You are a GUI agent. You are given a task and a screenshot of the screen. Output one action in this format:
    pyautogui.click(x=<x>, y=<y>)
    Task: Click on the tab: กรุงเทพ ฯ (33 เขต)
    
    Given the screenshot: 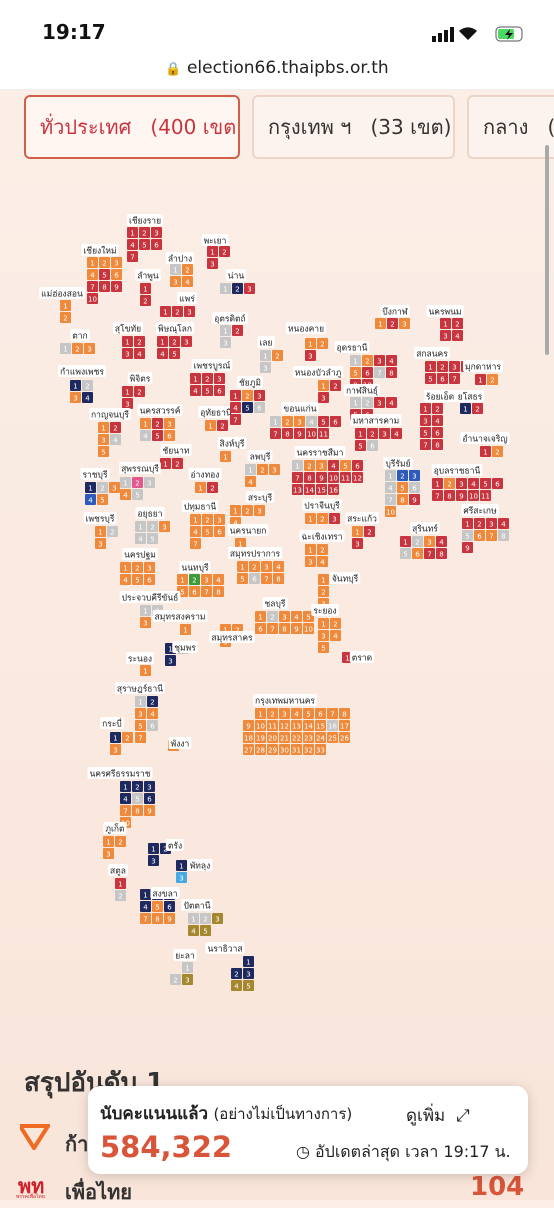 What is the action you would take?
    pyautogui.click(x=353, y=127)
    